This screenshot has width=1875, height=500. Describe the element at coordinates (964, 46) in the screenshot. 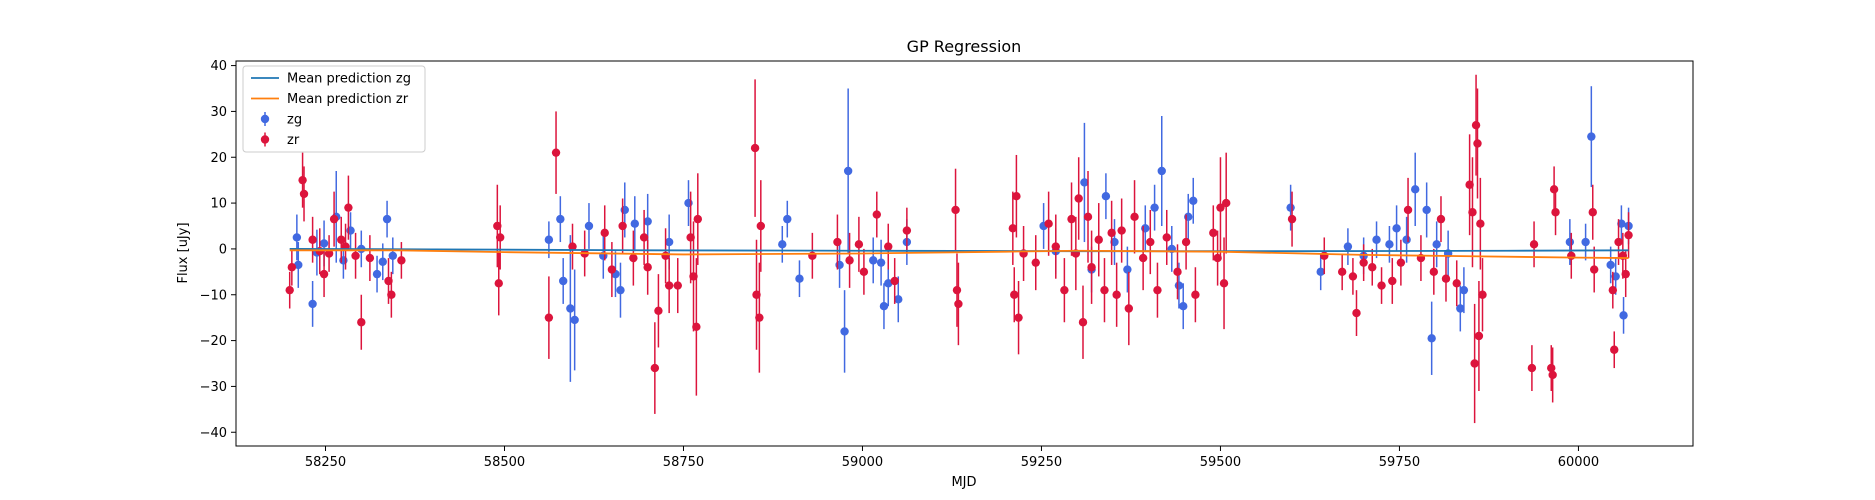

I see `chart-title: GP Regression` at that location.